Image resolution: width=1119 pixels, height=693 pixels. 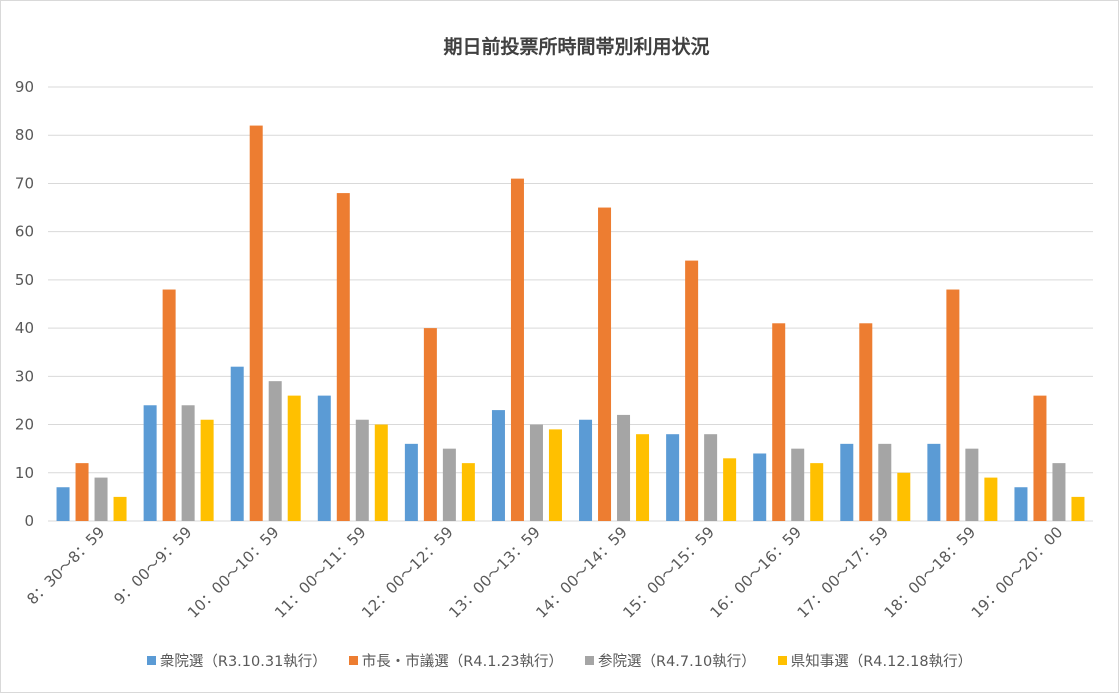 What do you see at coordinates (320, 572) in the screenshot?
I see `x-tick-label: 11：00～11：59` at bounding box center [320, 572].